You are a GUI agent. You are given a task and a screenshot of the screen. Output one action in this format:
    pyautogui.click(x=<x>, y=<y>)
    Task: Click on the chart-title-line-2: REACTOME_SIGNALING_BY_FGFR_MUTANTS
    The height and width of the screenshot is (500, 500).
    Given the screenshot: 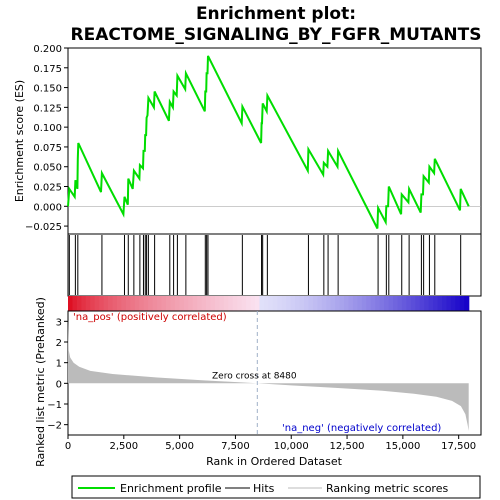 What is the action you would take?
    pyautogui.click(x=276, y=35)
    